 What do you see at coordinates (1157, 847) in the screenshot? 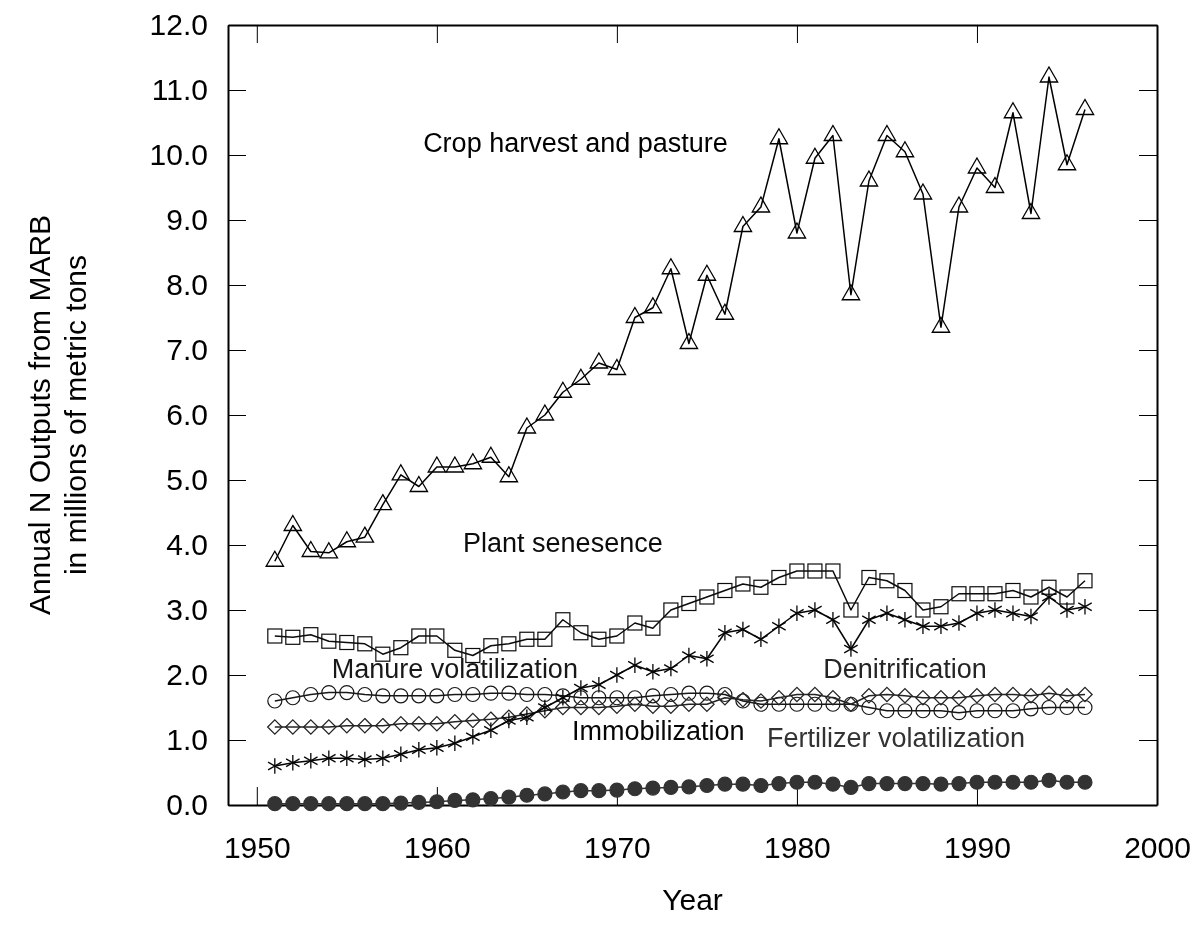
I see `x-tick-label: 2000` at bounding box center [1157, 847].